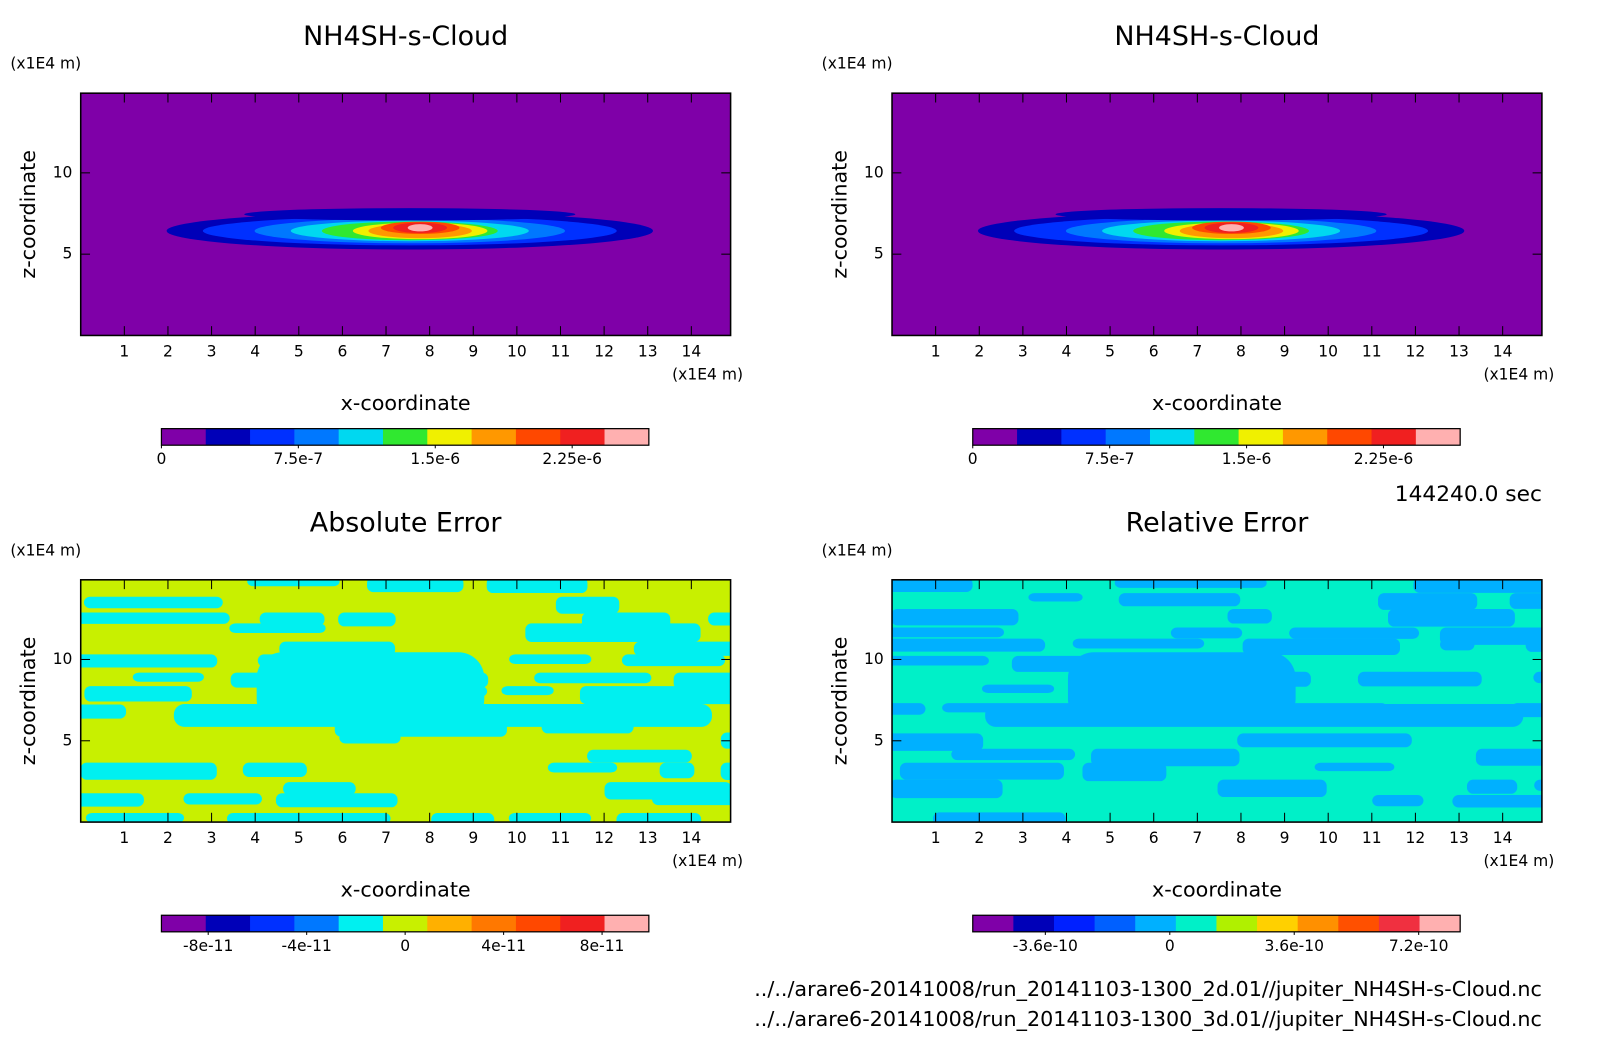 The height and width of the screenshot is (1054, 1604). Describe the element at coordinates (517, 838) in the screenshot. I see `x-tick-label: 10` at that location.